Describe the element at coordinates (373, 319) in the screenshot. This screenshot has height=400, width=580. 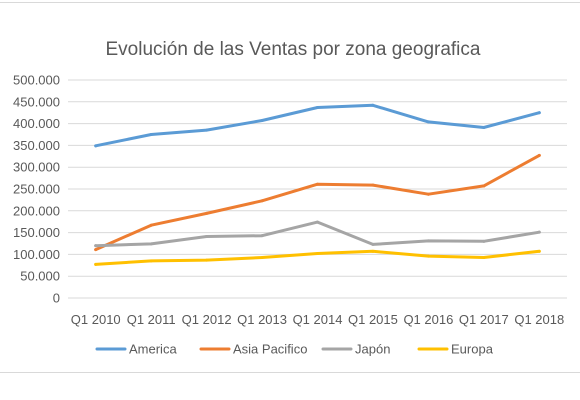
I see `x-tick-label: Q1 2015` at that location.